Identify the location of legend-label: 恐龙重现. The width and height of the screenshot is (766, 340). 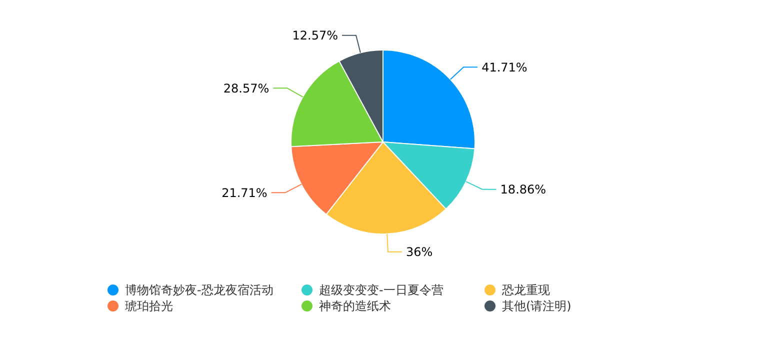
(525, 290).